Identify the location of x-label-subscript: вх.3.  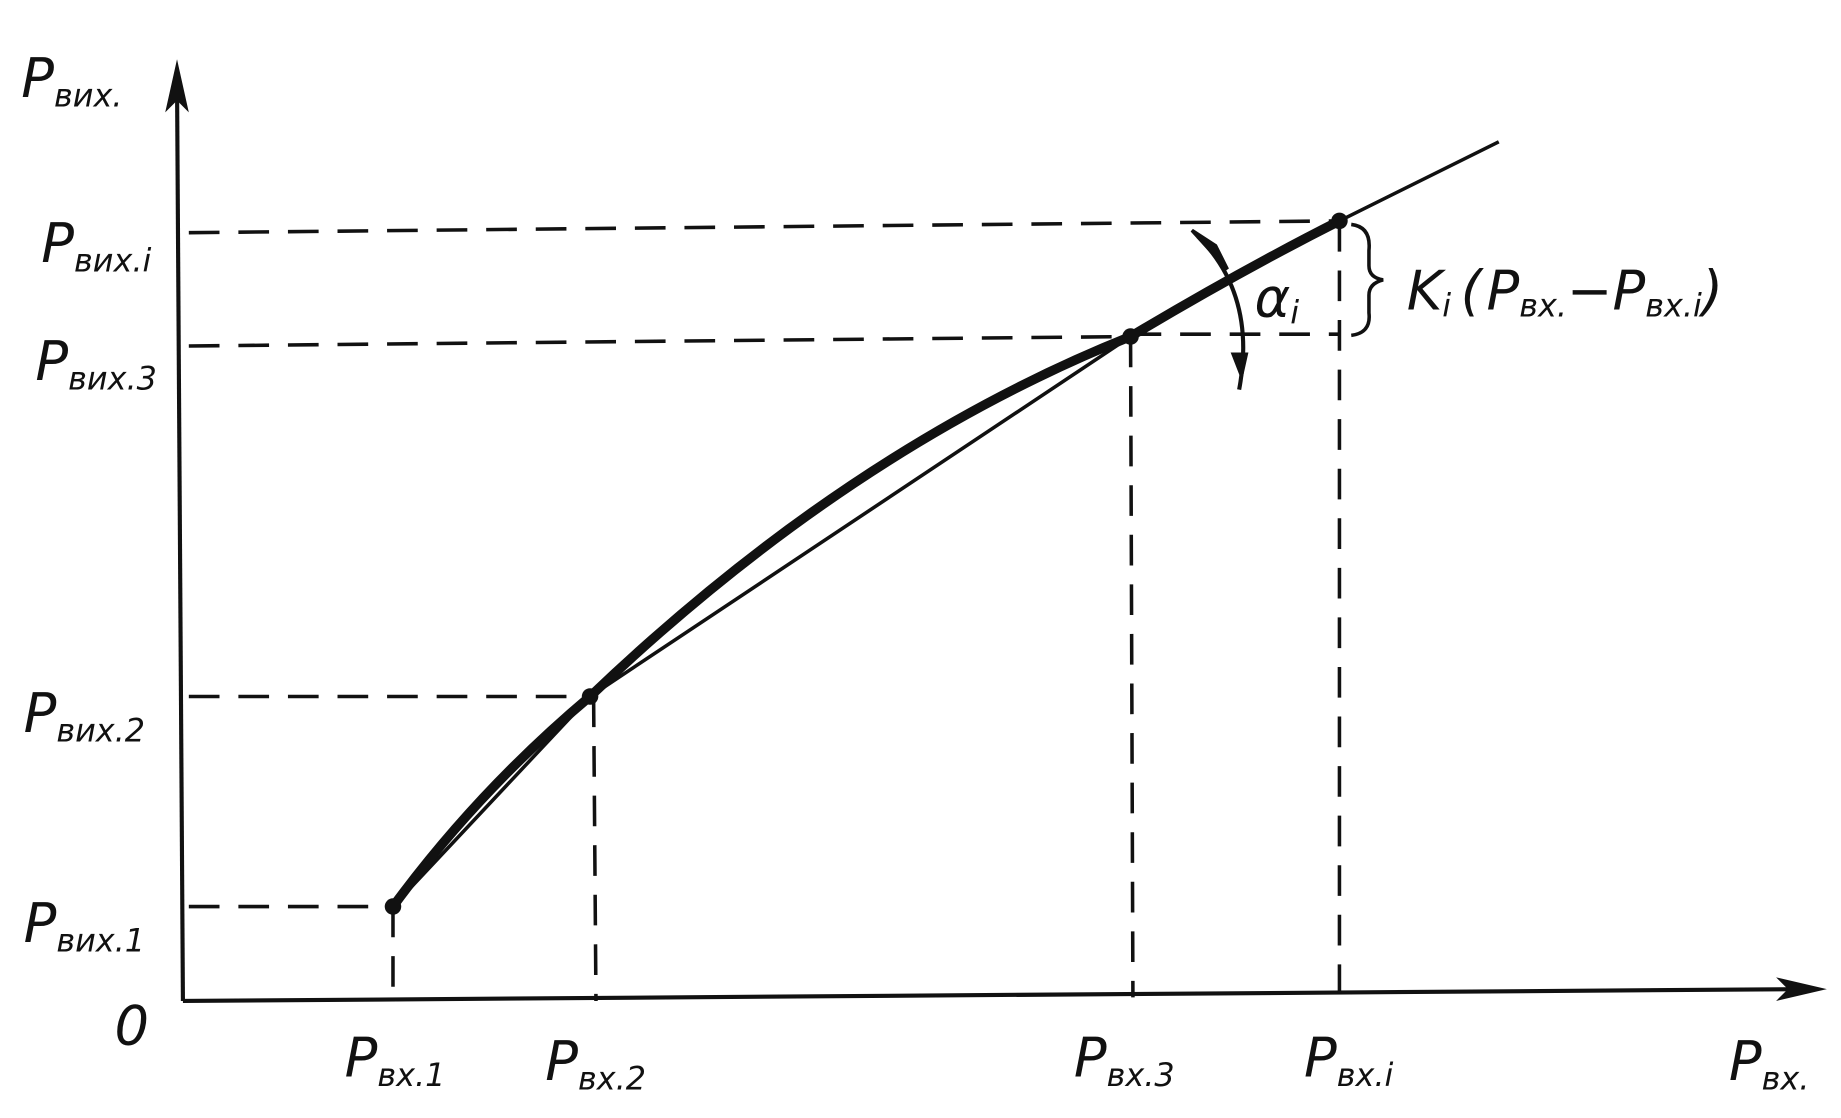
(1141, 1075).